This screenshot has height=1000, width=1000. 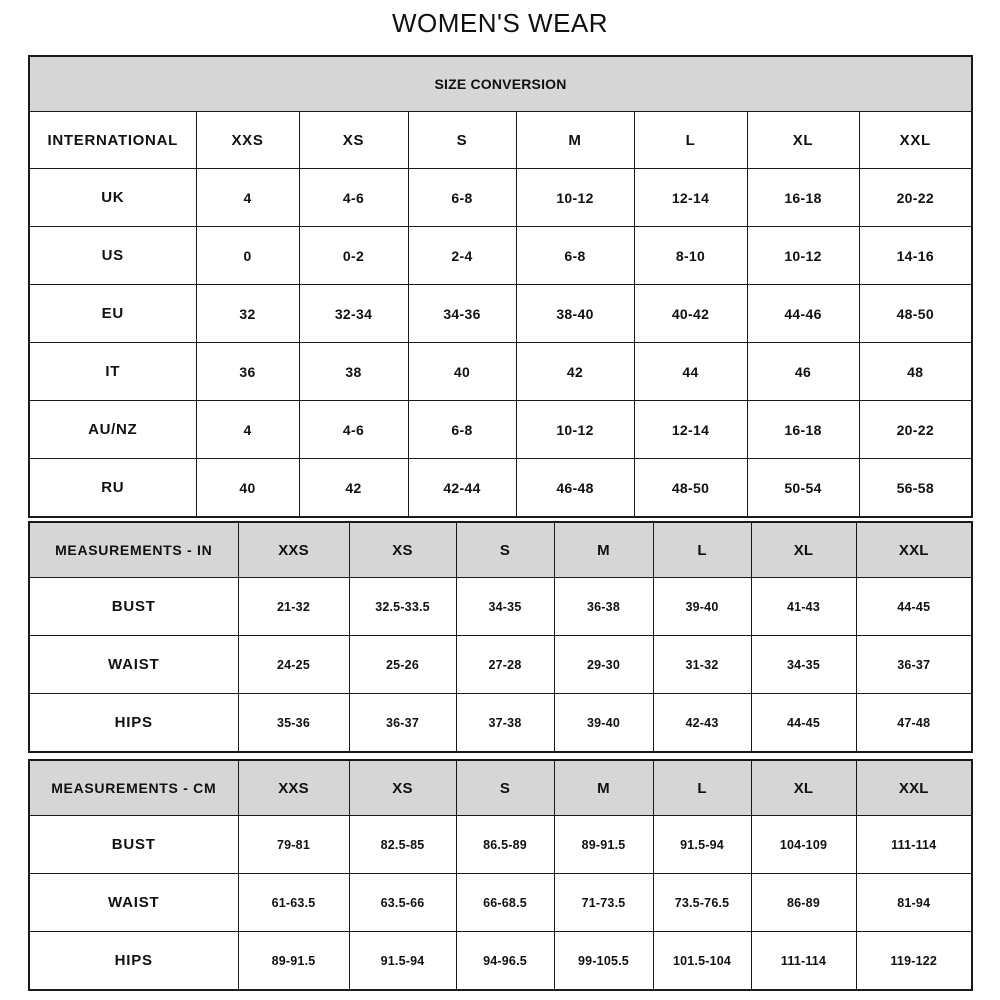 I want to click on size-conversion-header-row: INTERNATIONAL XXS XS S M L XL XXL, so click(x=500, y=140).